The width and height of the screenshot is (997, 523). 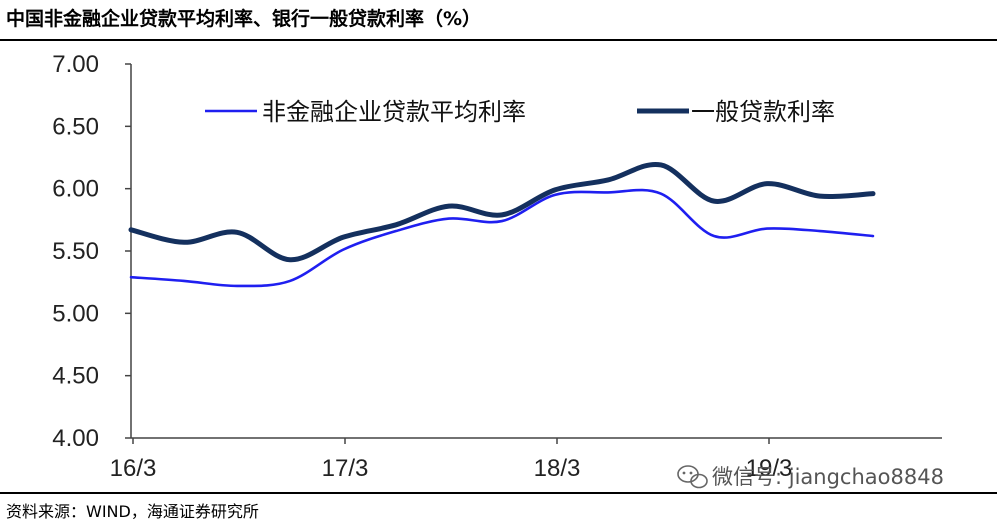 I want to click on series-line-corporate-rate, so click(x=502, y=238).